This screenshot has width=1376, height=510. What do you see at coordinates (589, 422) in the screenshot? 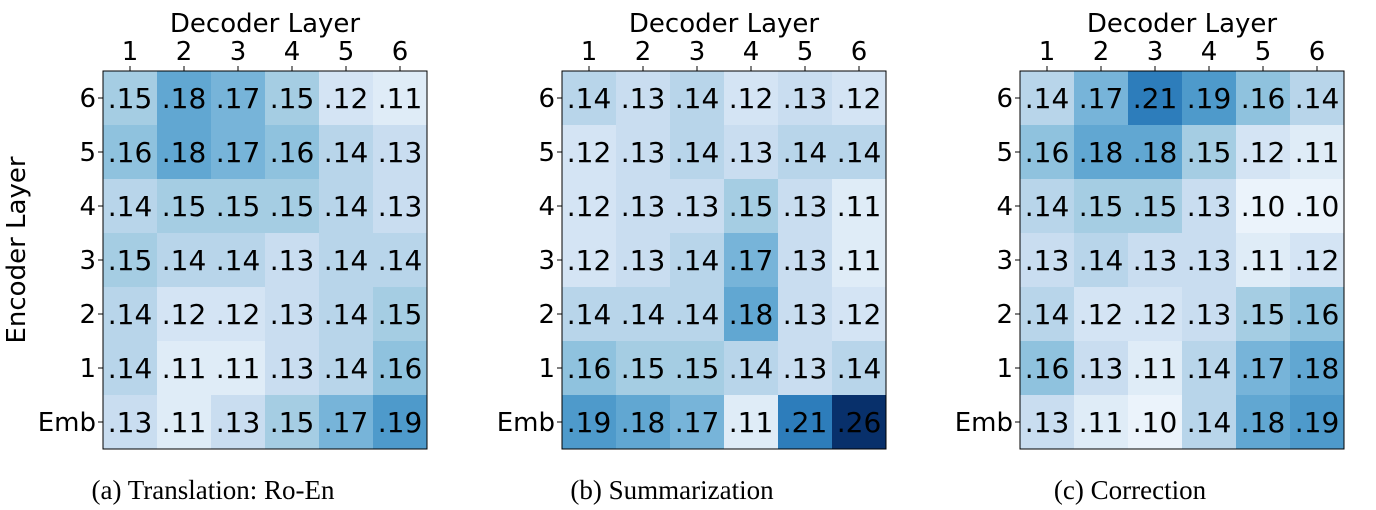
I see `cell-value-label: .19` at bounding box center [589, 422].